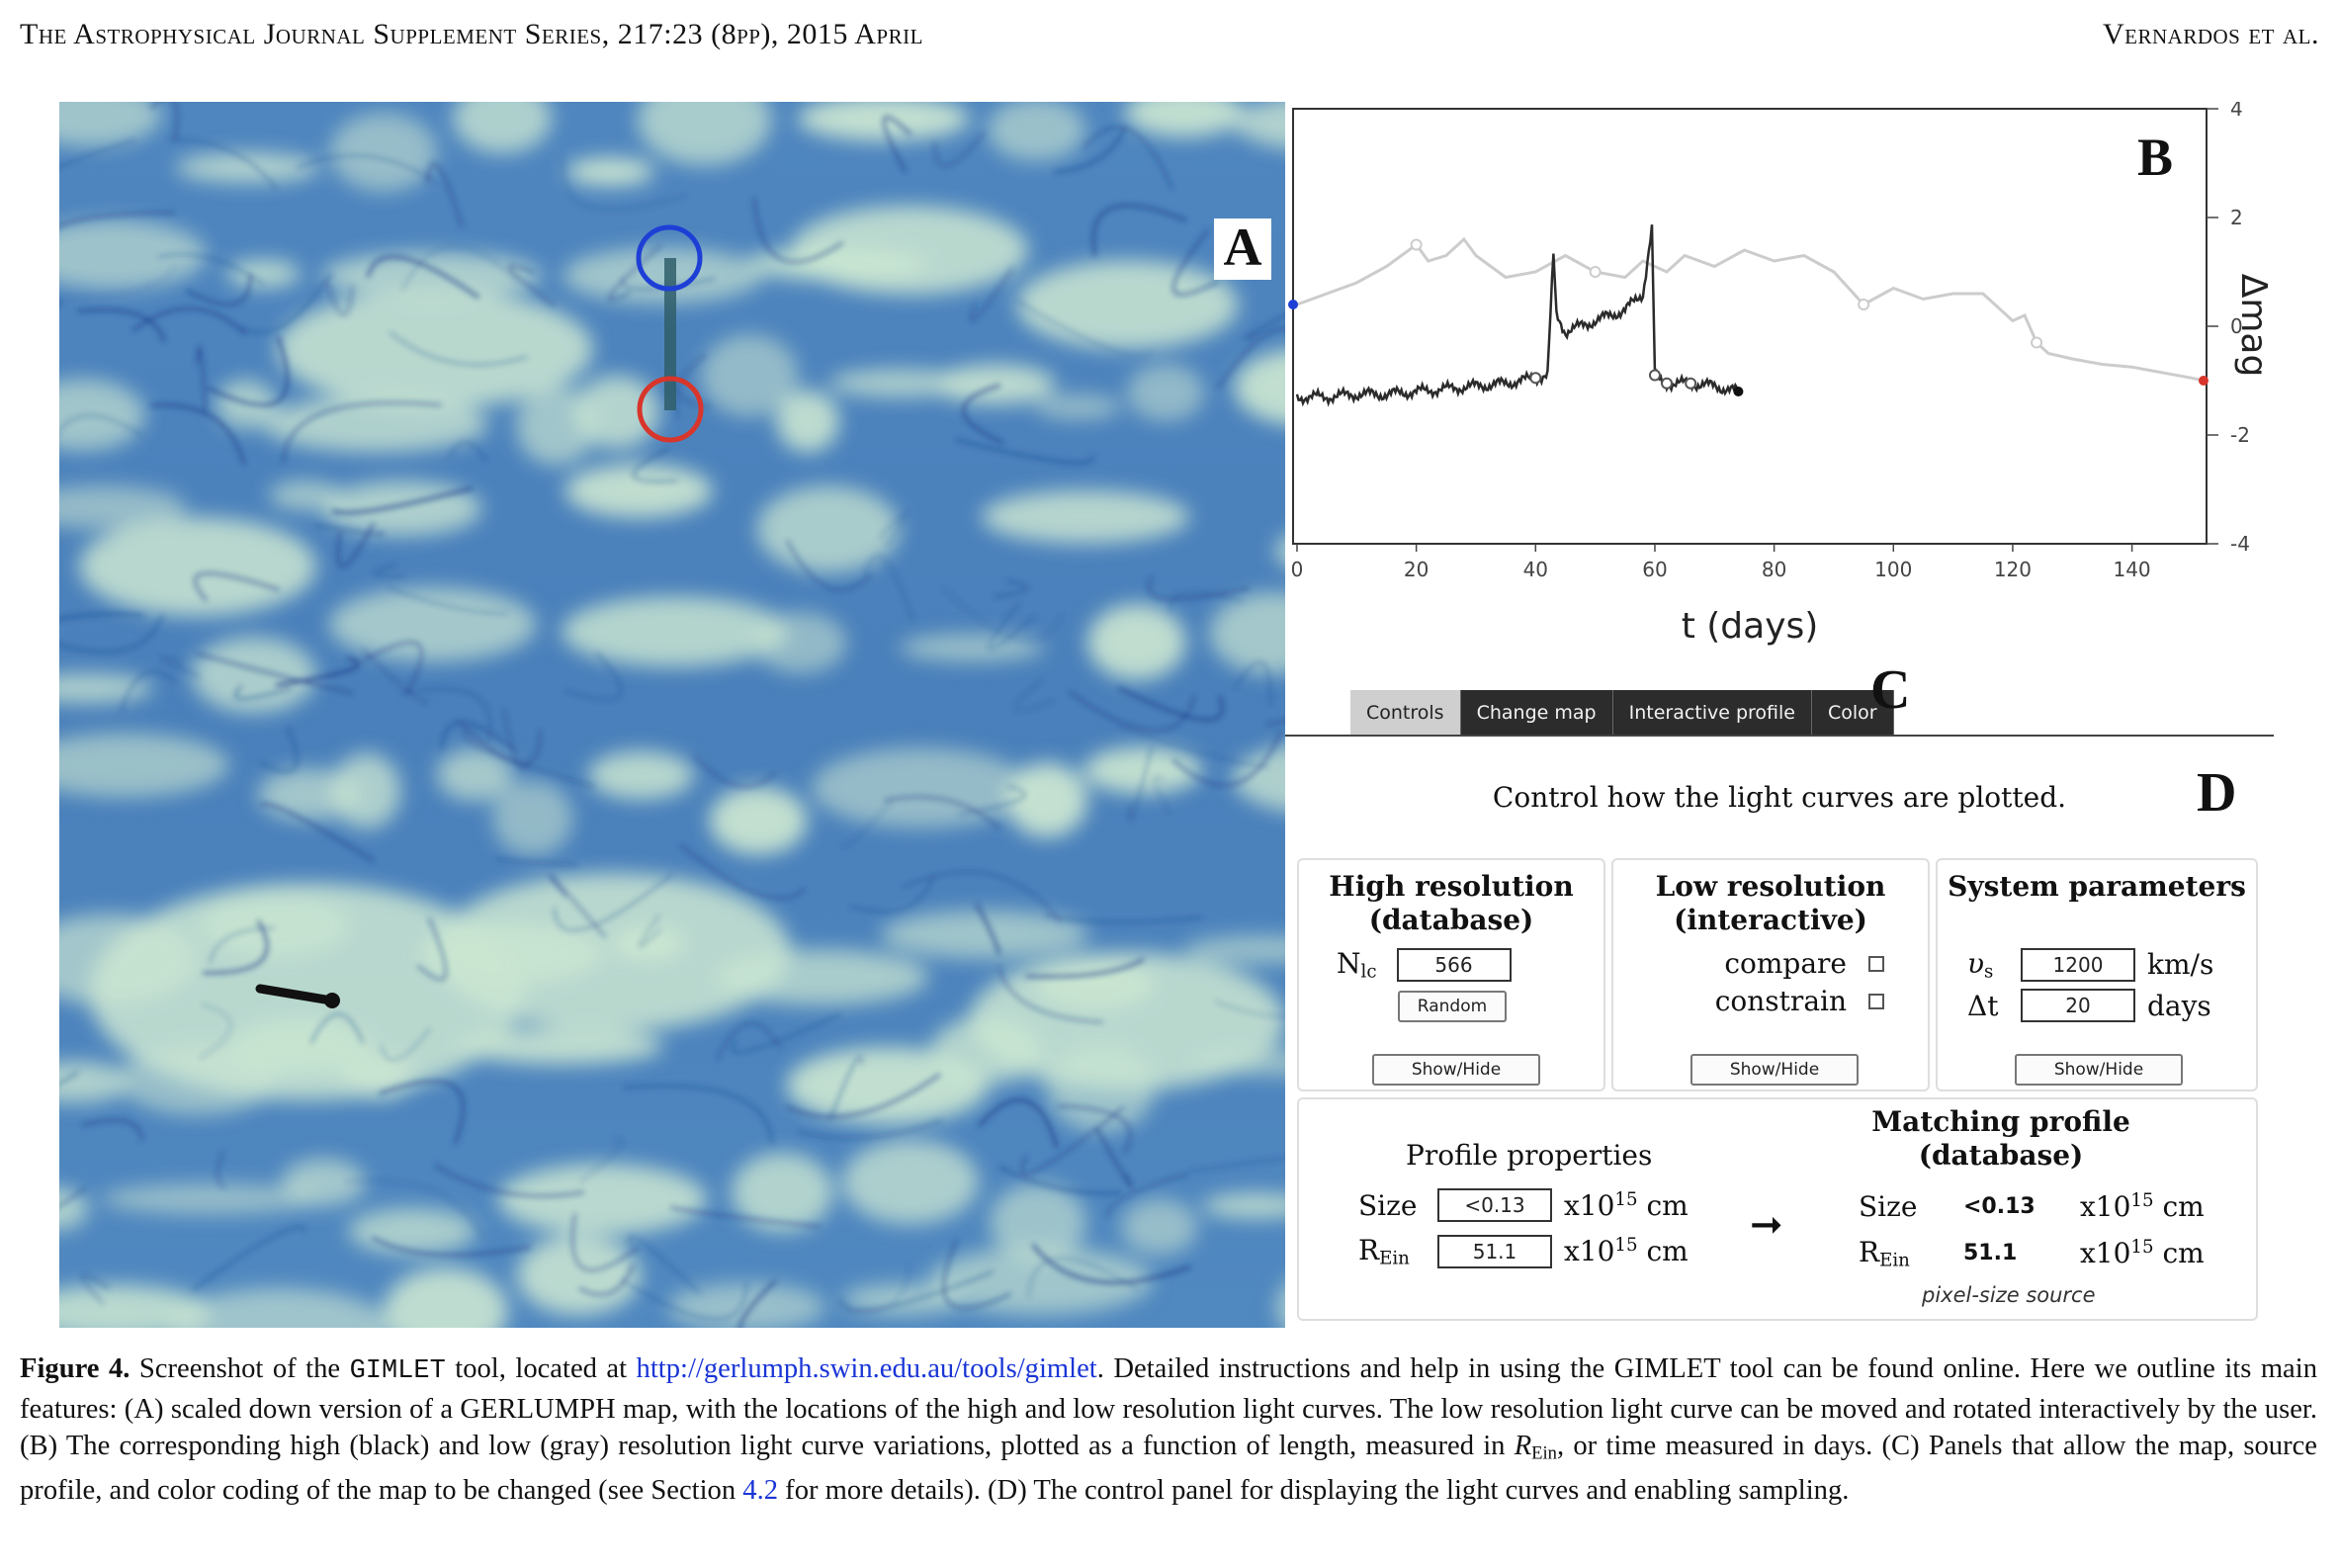  Describe the element at coordinates (1774, 1070) in the screenshot. I see `low-res-show-hide-button: Show/Hide` at that location.